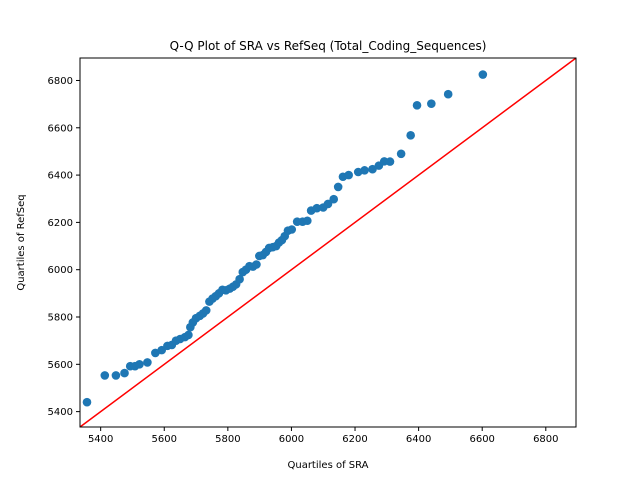 This screenshot has height=480, width=640. I want to click on y-tick-label: 6800, so click(60, 81).